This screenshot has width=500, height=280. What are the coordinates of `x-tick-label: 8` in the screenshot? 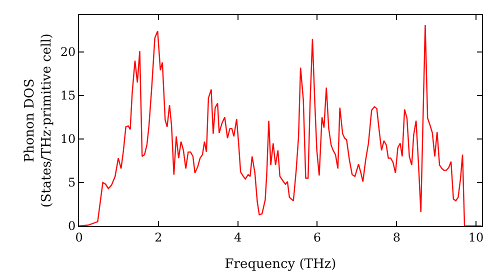 It's located at (396, 237).